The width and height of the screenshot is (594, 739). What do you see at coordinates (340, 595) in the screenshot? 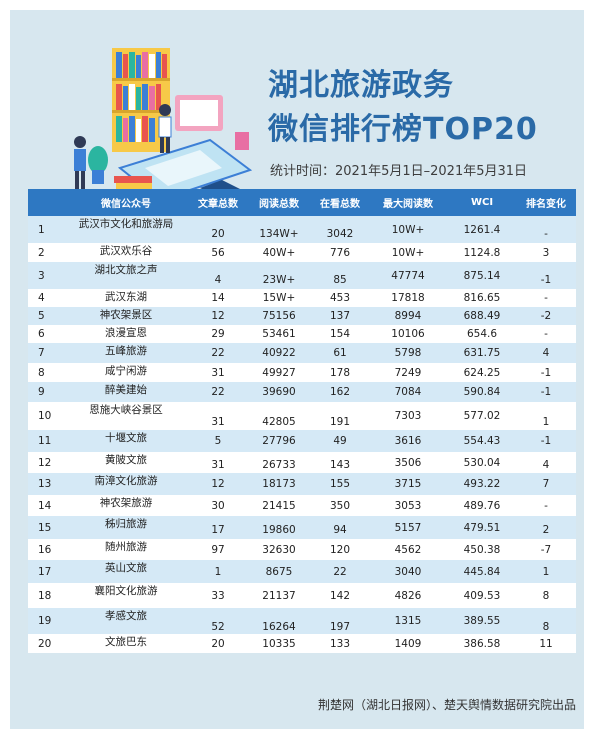
I see `cell-watching: 142` at bounding box center [340, 595].